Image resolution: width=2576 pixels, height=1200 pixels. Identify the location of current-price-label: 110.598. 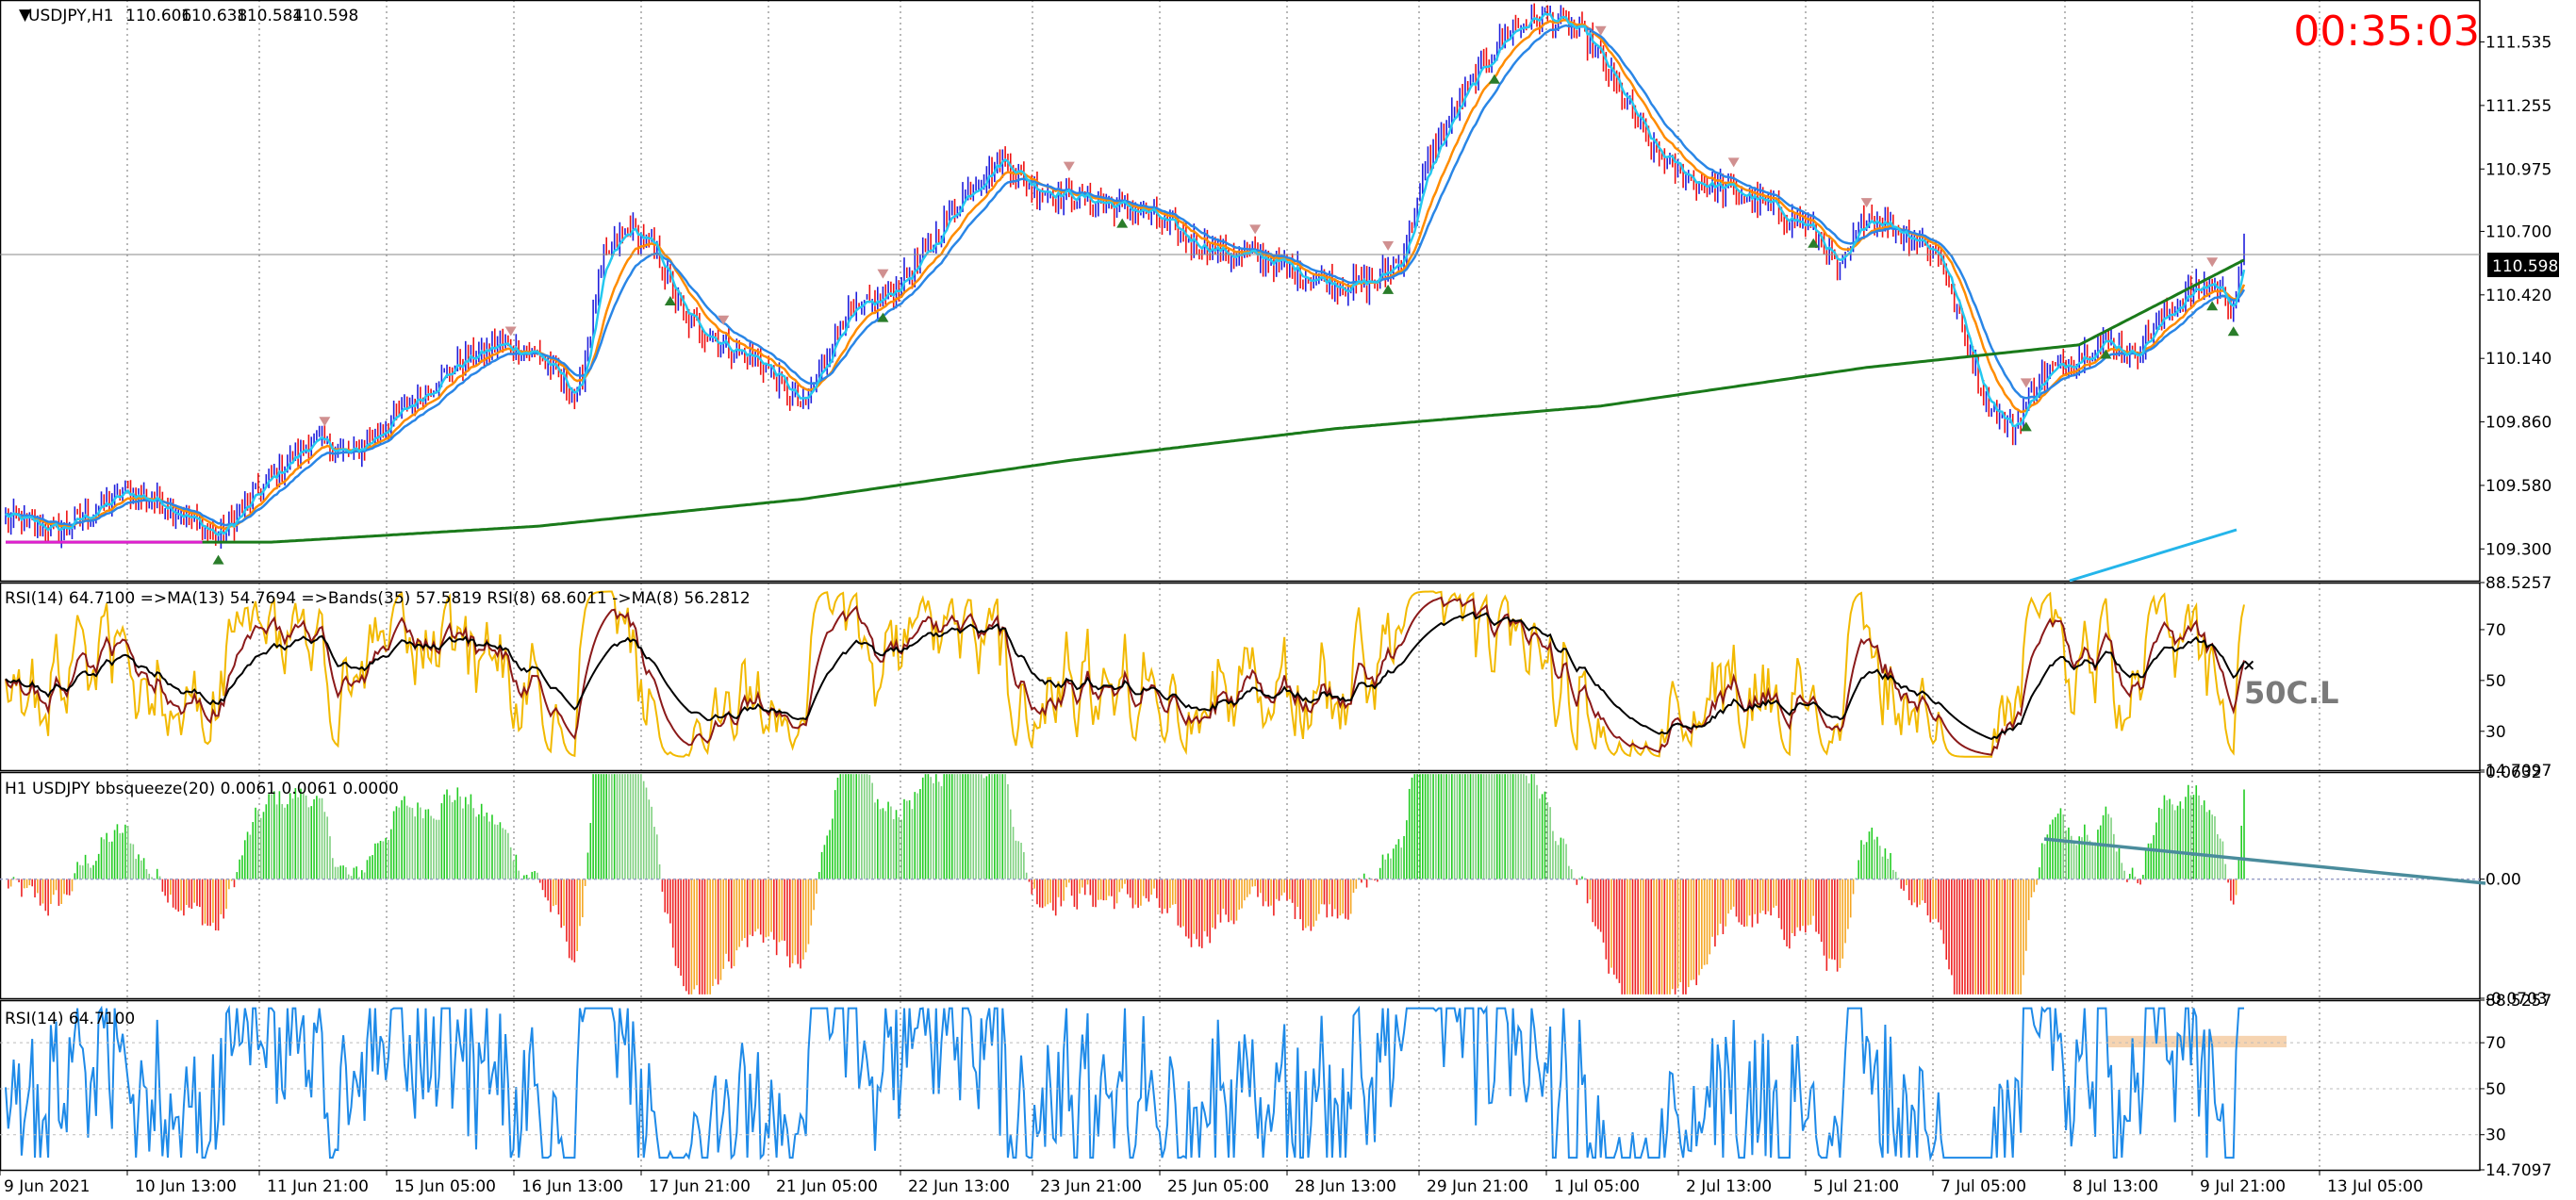
(2525, 266).